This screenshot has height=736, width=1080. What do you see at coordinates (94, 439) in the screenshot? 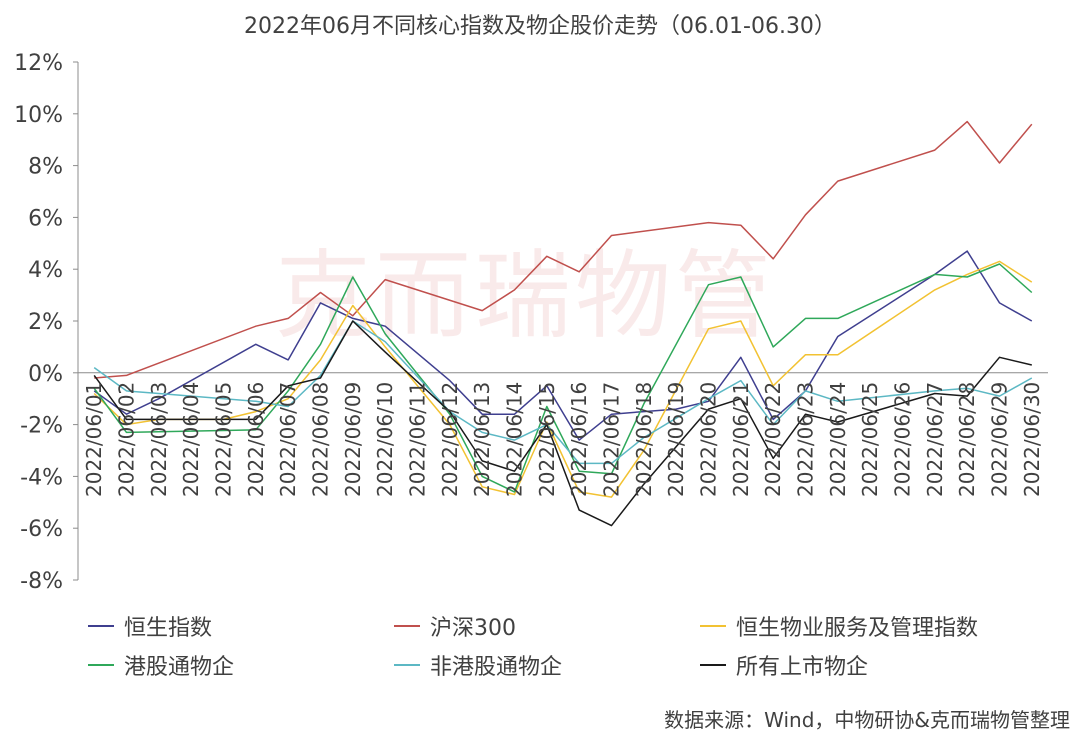
I see `x-tick-label: 2022/06/01` at bounding box center [94, 439].